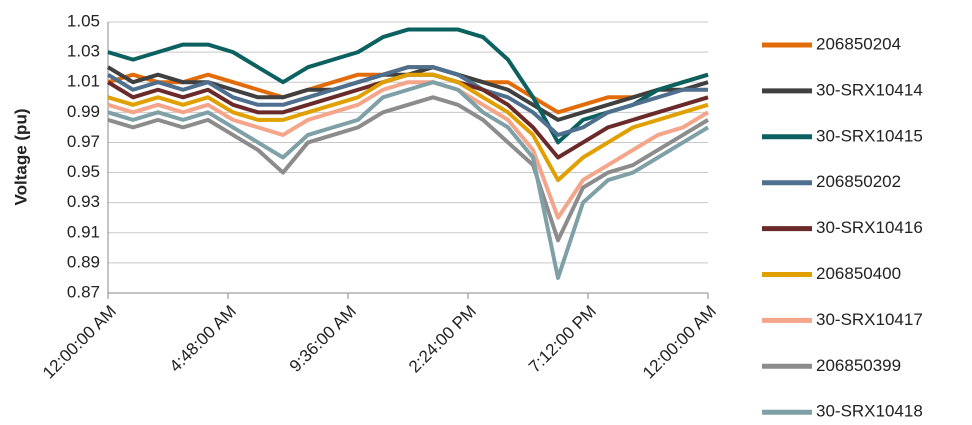 Image resolution: width=972 pixels, height=425 pixels. What do you see at coordinates (83, 141) in the screenshot?
I see `y-tick-label: 0.97` at bounding box center [83, 141].